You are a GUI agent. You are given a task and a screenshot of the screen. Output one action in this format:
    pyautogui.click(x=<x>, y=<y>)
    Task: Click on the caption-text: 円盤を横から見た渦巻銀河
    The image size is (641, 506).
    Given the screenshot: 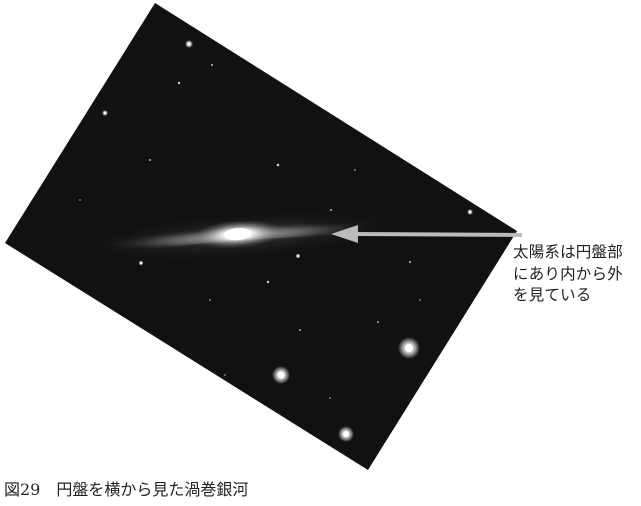 What is the action you would take?
    pyautogui.click(x=152, y=489)
    